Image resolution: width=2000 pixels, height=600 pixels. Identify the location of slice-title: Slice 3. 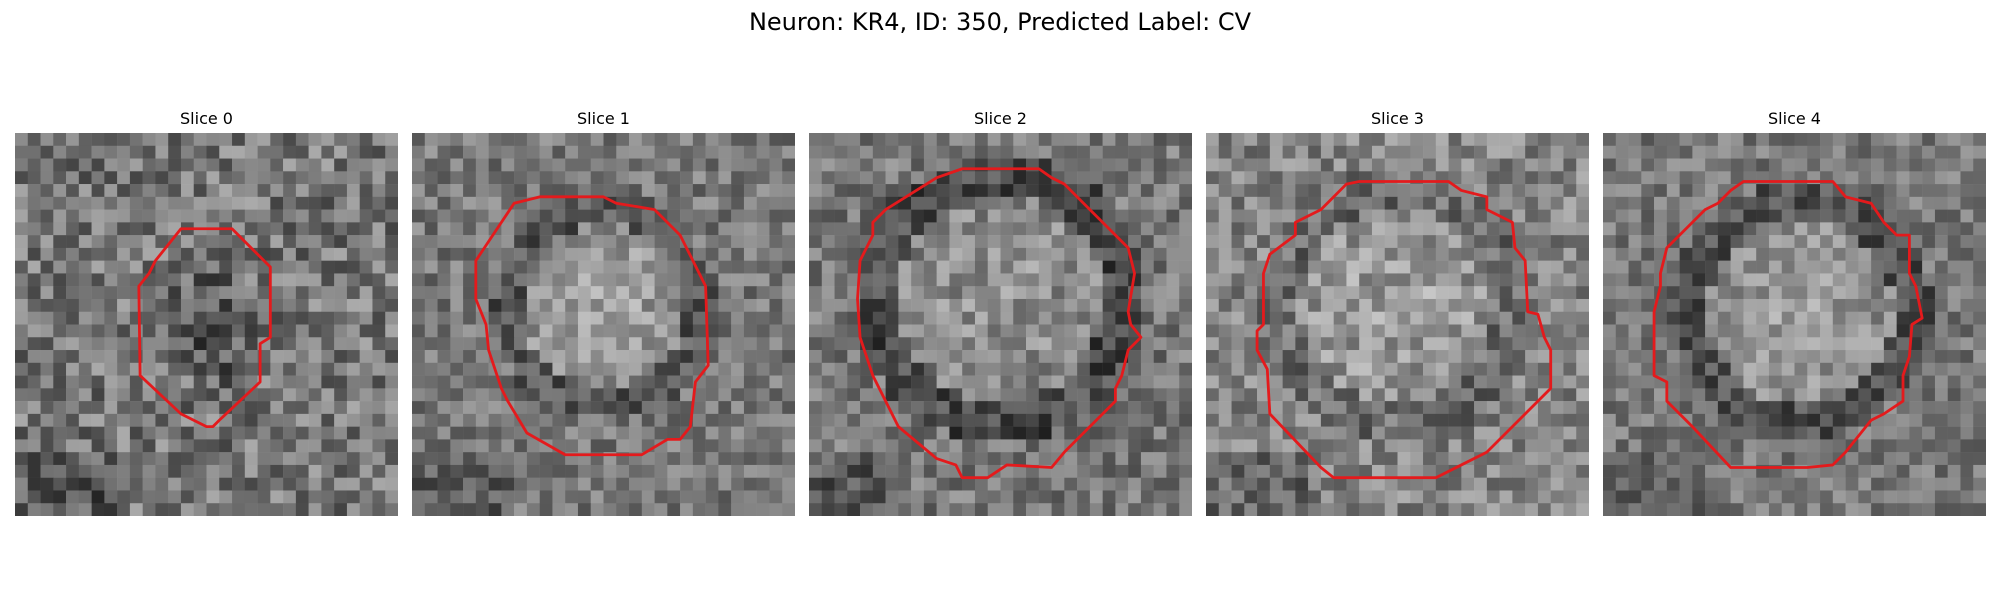
(1397, 118).